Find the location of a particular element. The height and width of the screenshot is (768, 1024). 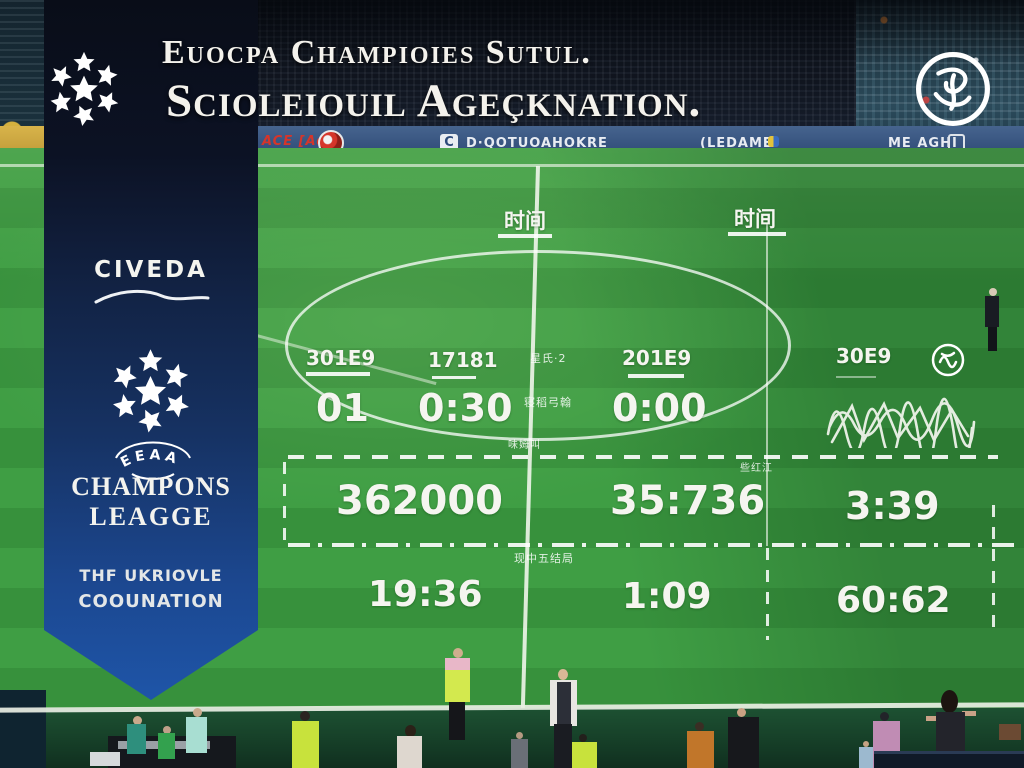

page-title-line2: Scioleiouil Ageçknation. is located at coordinates (434, 101).